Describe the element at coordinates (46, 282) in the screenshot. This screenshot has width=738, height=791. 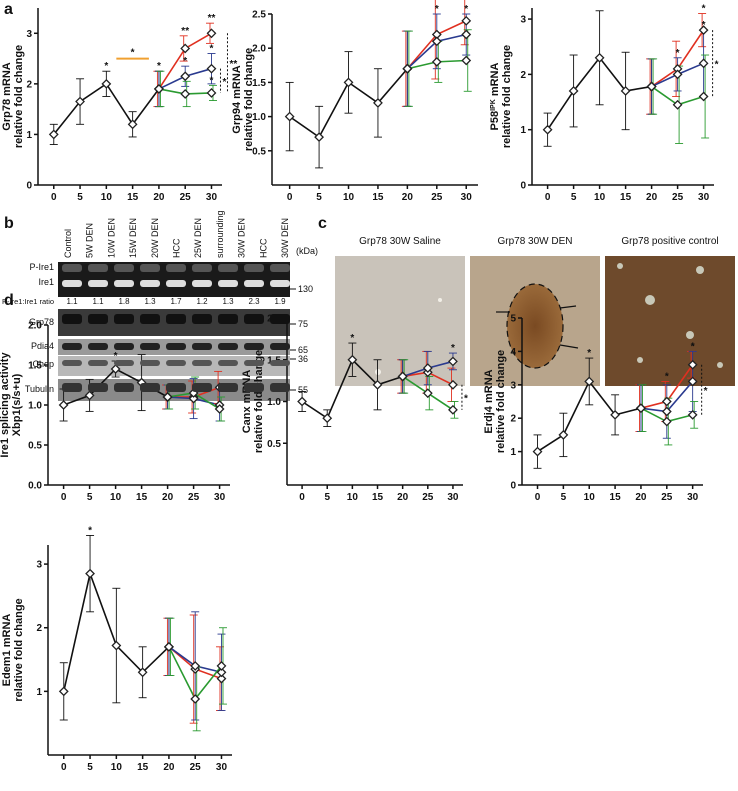
I see `row-label: Ire1` at that location.